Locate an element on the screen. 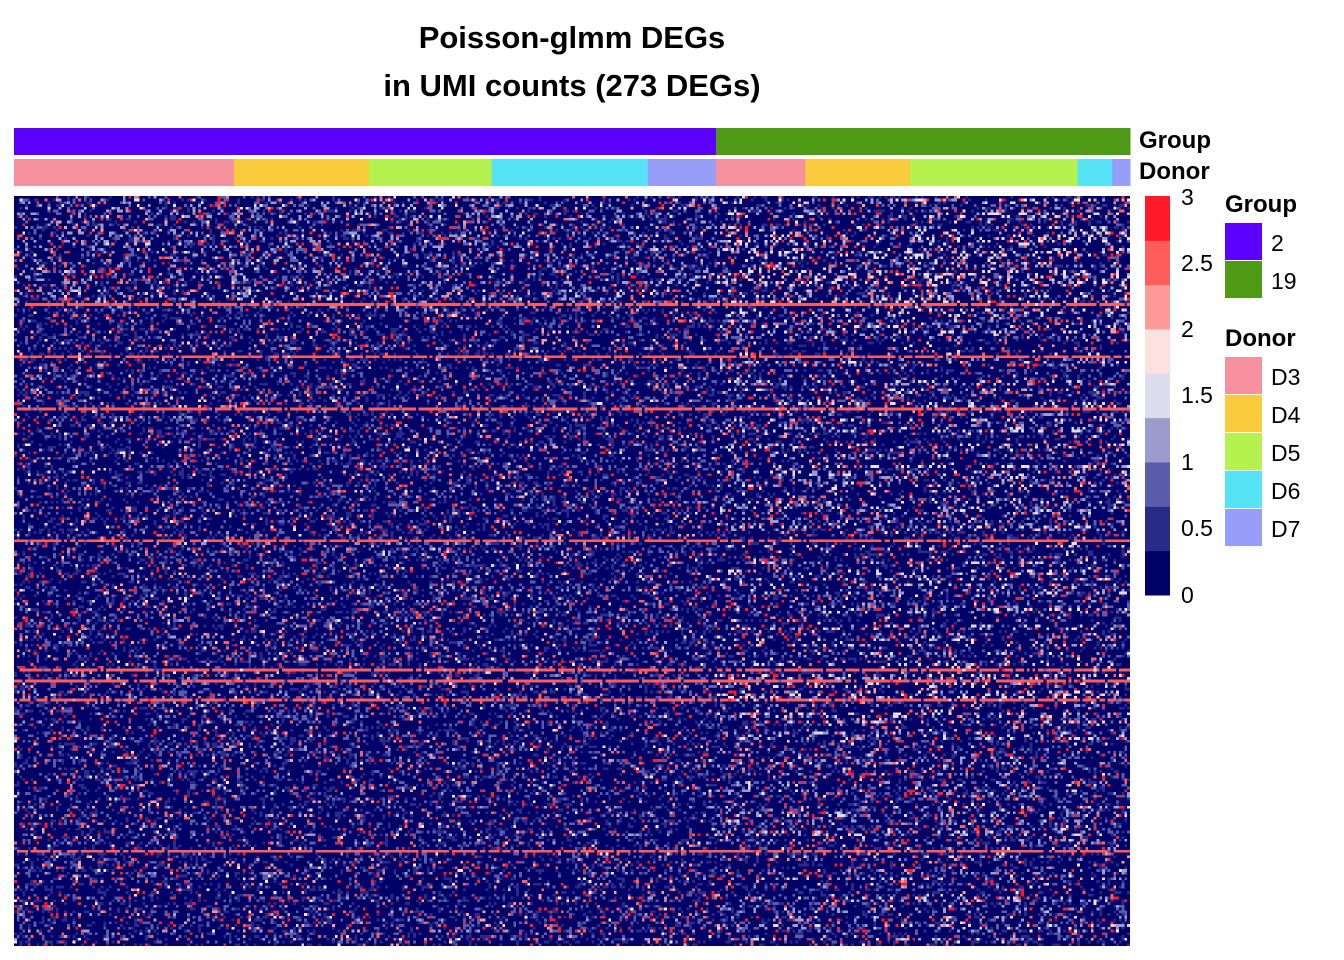  scale-tick-label: 0.5 is located at coordinates (1197, 528).